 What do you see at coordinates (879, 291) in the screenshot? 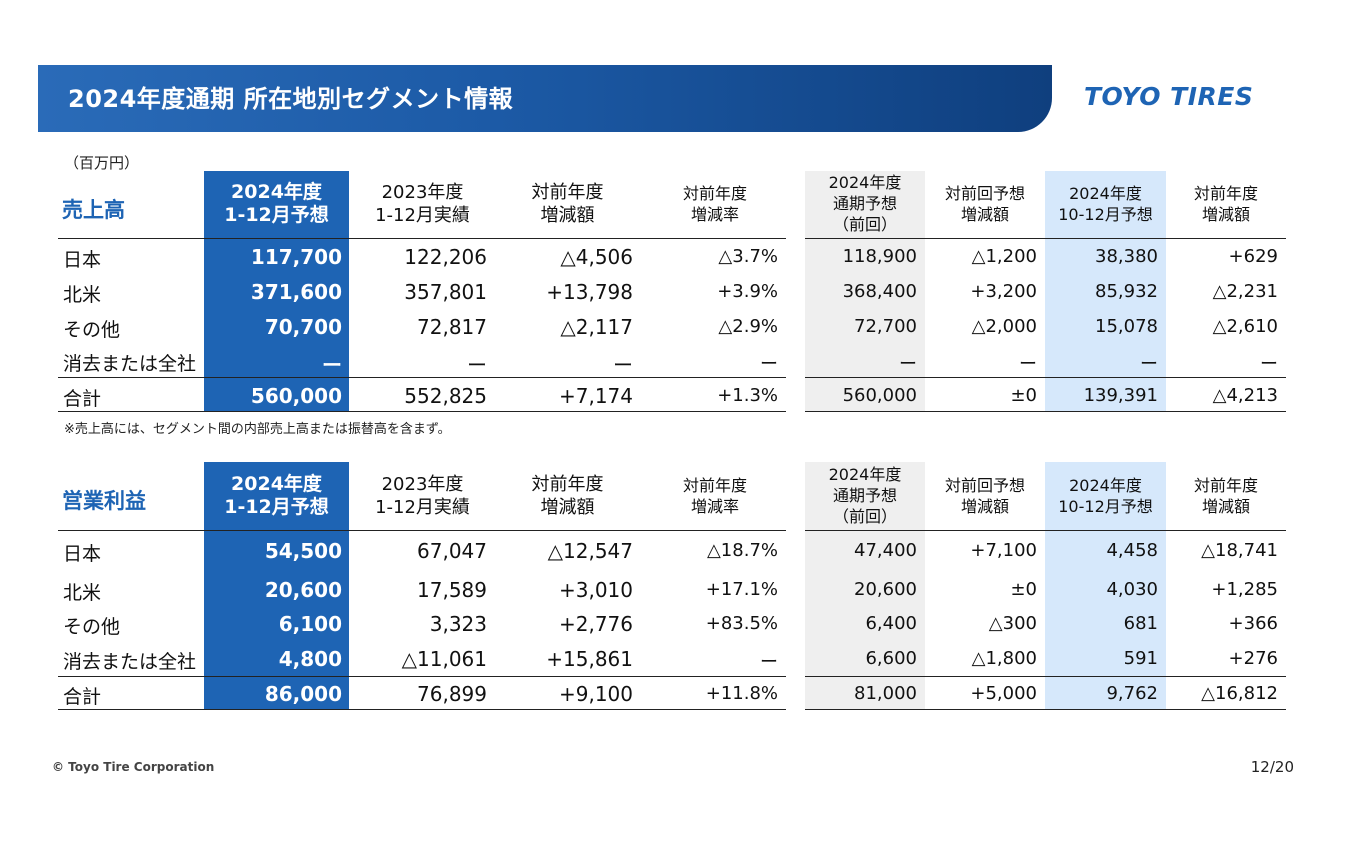
I see `cell-value: 368,400` at bounding box center [879, 291].